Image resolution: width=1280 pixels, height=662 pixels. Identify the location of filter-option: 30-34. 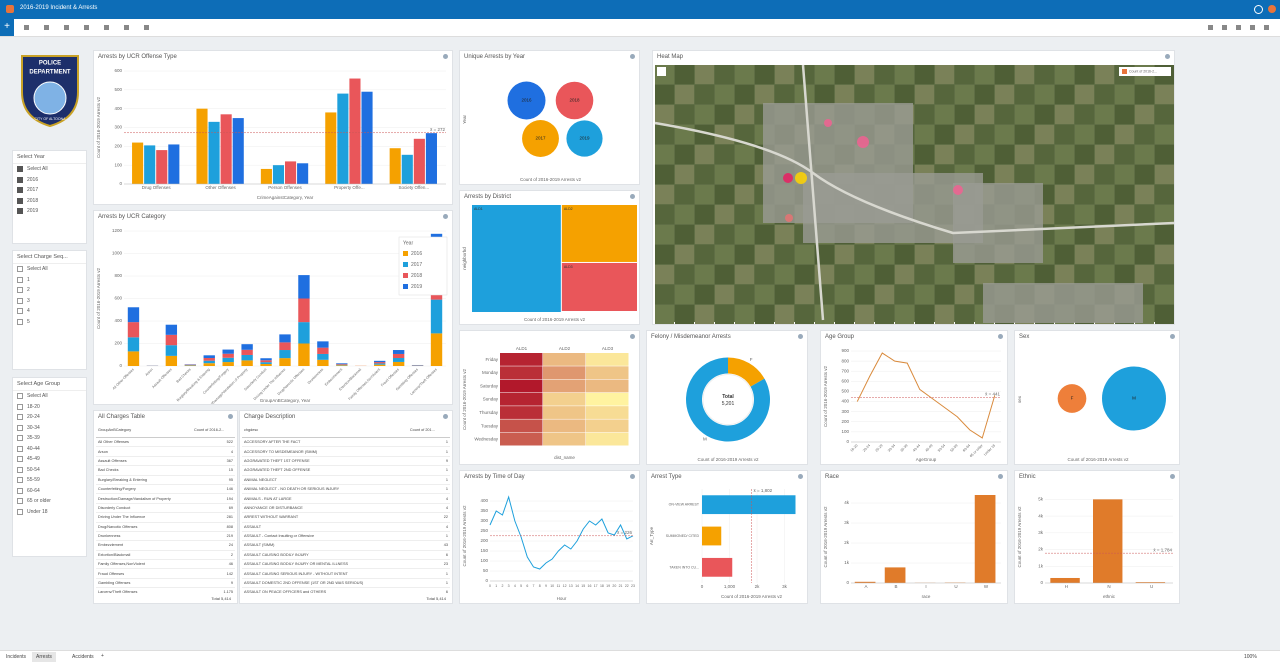
(49, 428).